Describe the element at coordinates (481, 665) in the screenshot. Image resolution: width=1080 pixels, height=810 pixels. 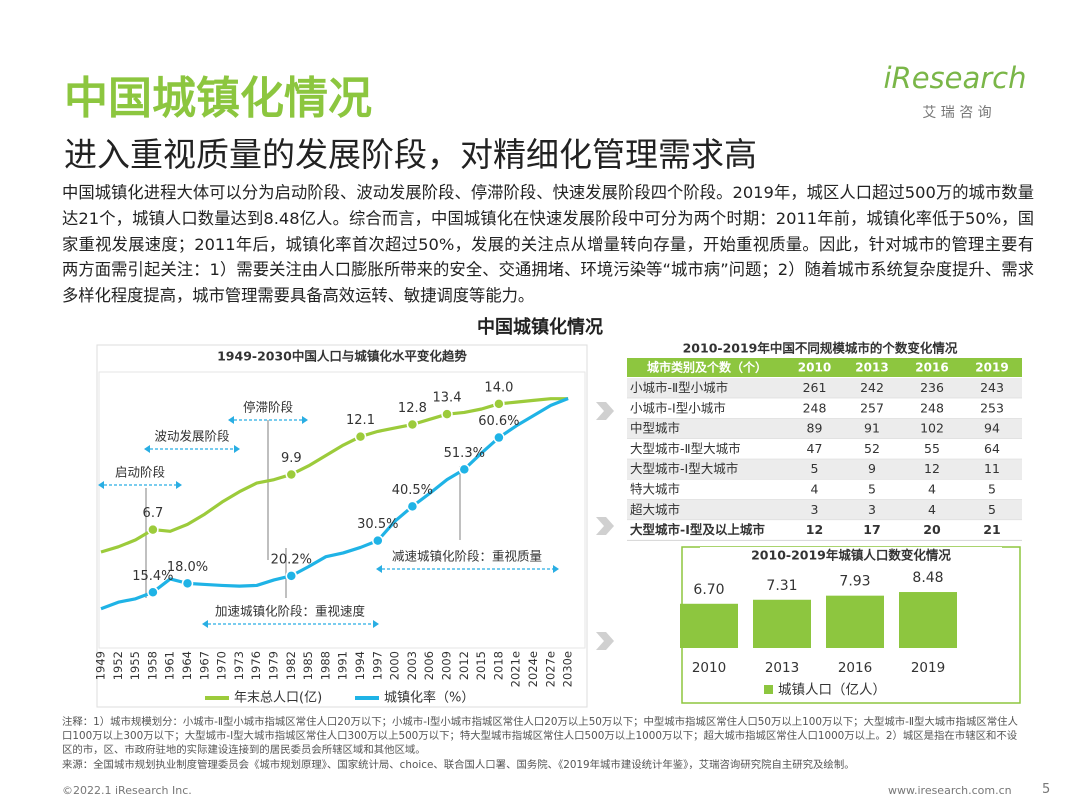
I see `x-tick-label: 2015` at that location.